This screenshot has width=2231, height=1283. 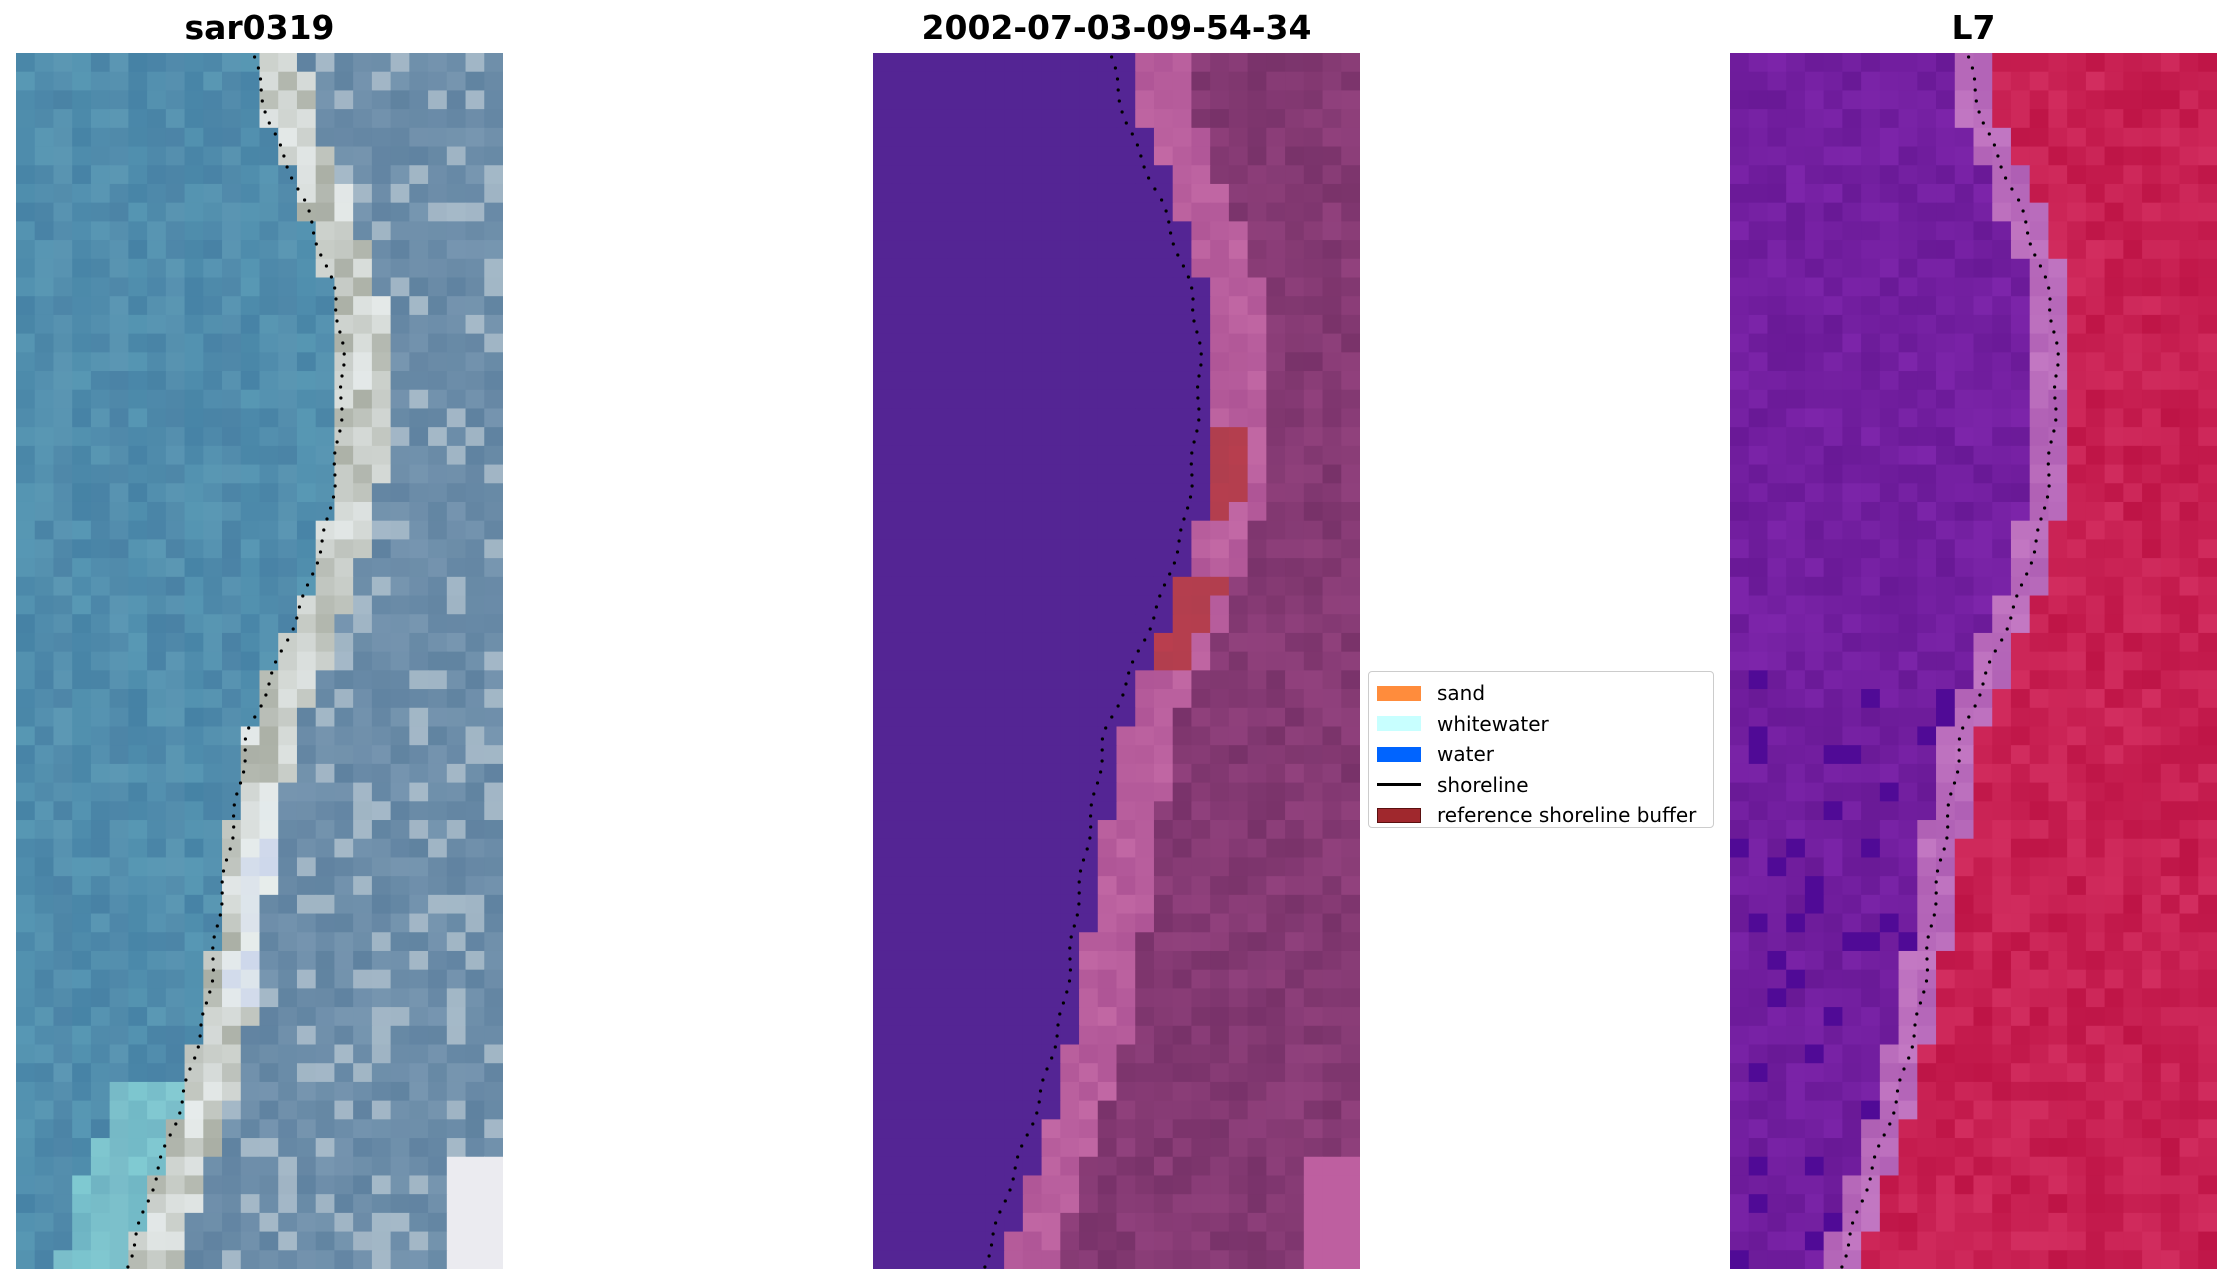 What do you see at coordinates (1399, 693) in the screenshot?
I see `legend-swatch-sand` at bounding box center [1399, 693].